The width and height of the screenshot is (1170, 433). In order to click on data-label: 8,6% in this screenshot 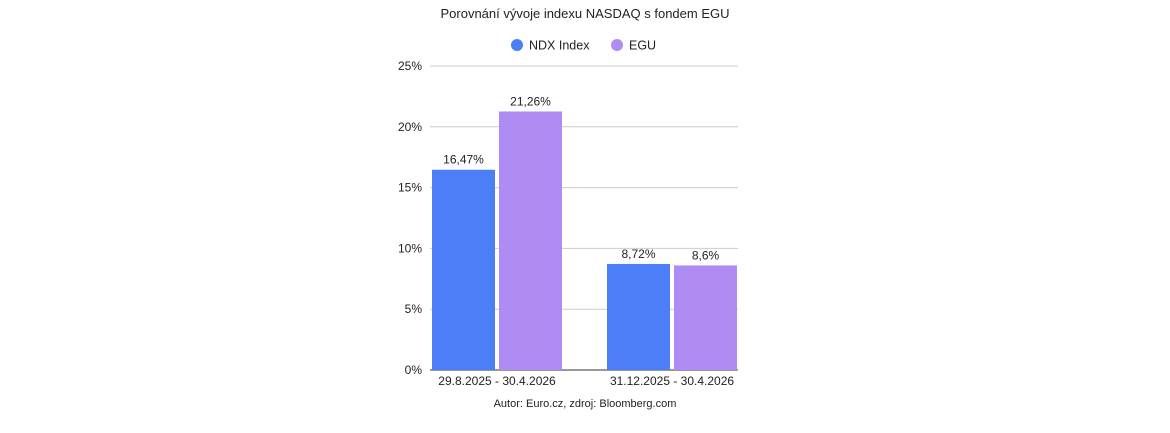, I will do `click(706, 255)`.